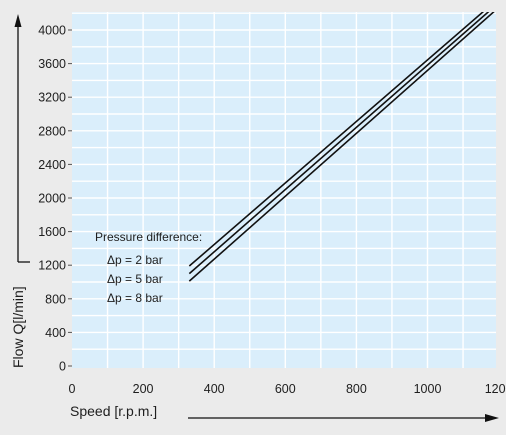 The width and height of the screenshot is (506, 435). What do you see at coordinates (52, 64) in the screenshot?
I see `y-tick-label: 3600` at bounding box center [52, 64].